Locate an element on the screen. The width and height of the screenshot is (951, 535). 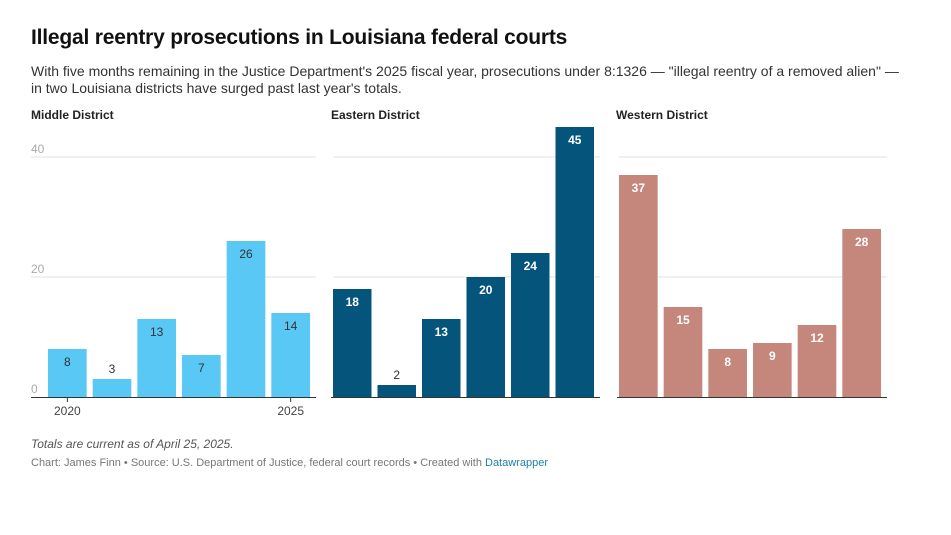
datawrapper-link: Datawrapper is located at coordinates (516, 463).